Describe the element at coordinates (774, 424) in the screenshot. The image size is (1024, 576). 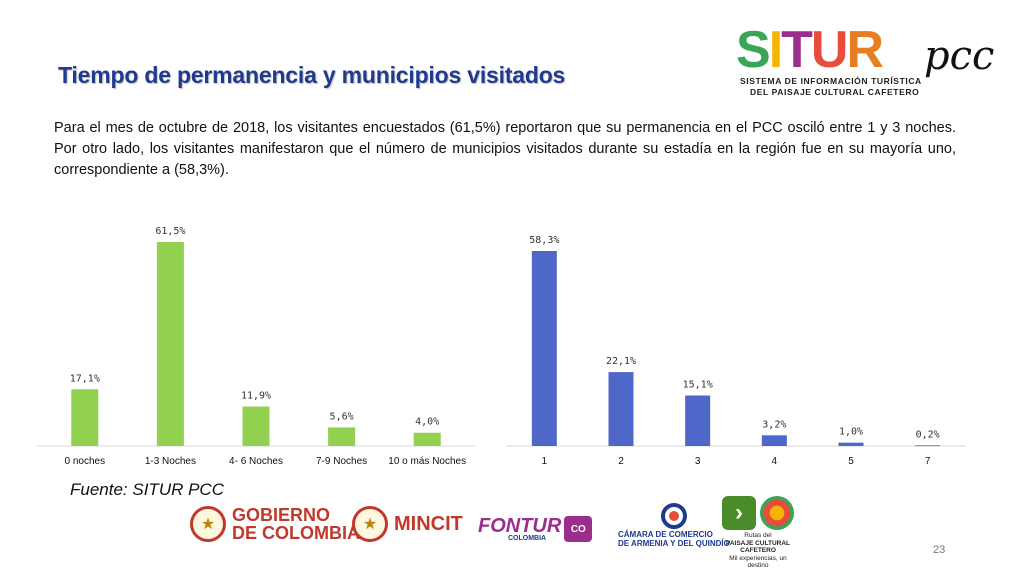
I see `data-label: 3,2%` at that location.